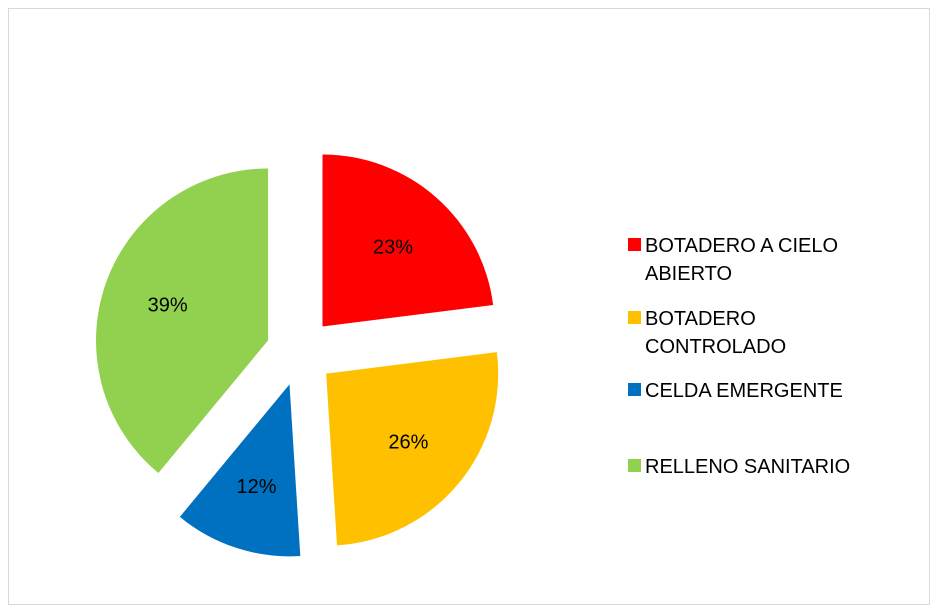 The width and height of the screenshot is (938, 613). What do you see at coordinates (747, 467) in the screenshot?
I see `legend-label: RELLENO SANITARIO` at bounding box center [747, 467].